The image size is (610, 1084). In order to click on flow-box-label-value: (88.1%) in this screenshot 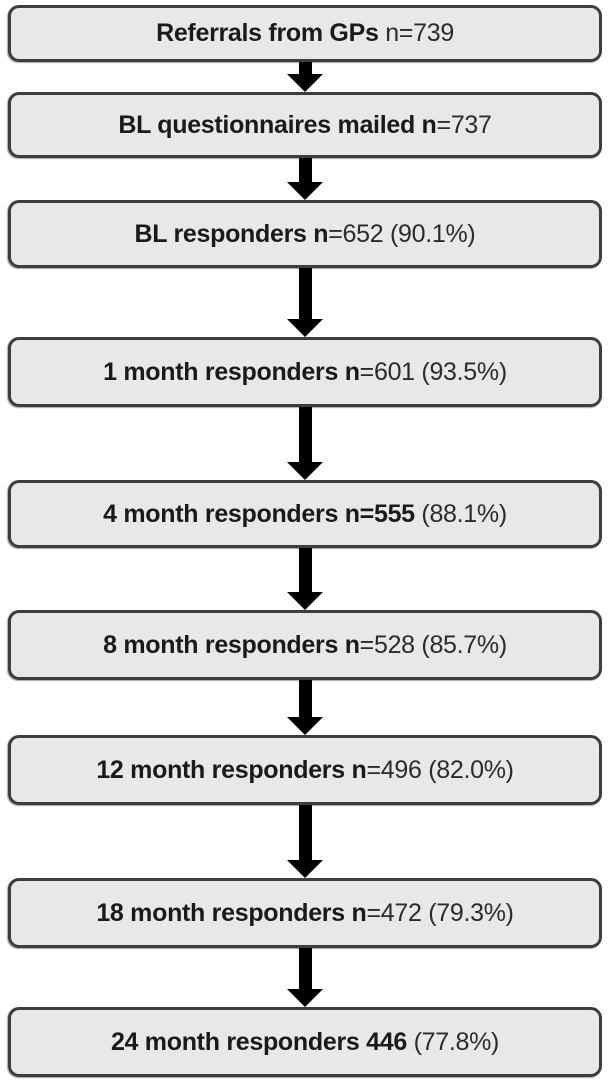, I will do `click(464, 513)`.